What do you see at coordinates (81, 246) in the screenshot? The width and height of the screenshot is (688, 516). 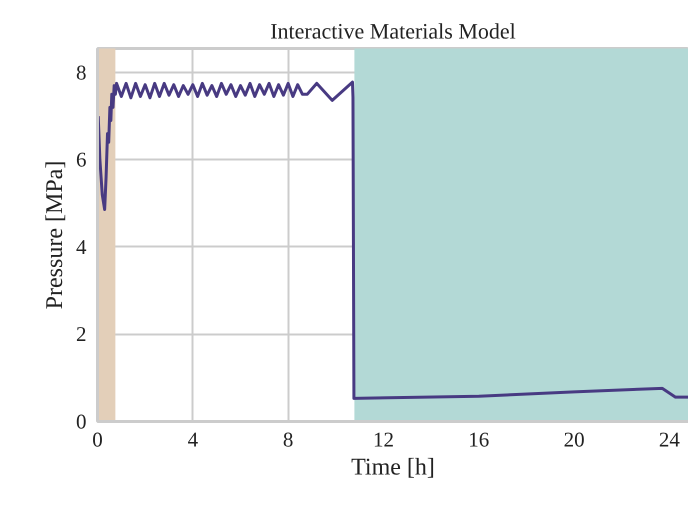 I see `y-tick-label: 4` at bounding box center [81, 246].